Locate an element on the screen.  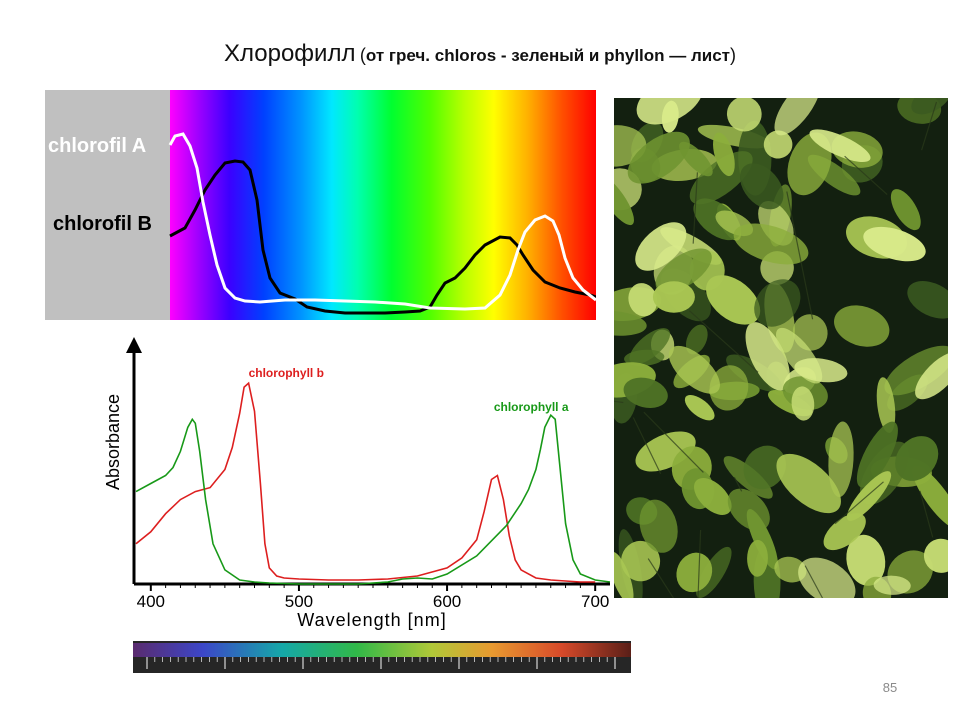
title-open-paren: ( is located at coordinates (362, 55).